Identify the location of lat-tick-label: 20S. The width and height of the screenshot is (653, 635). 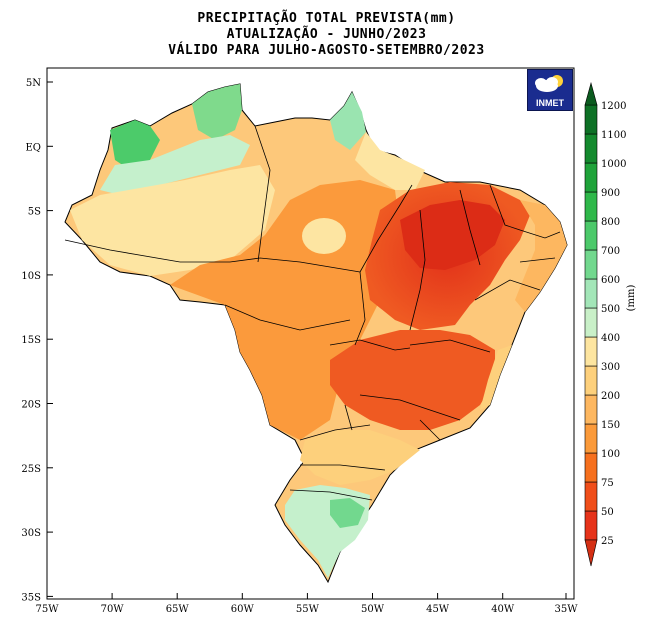
(31, 405).